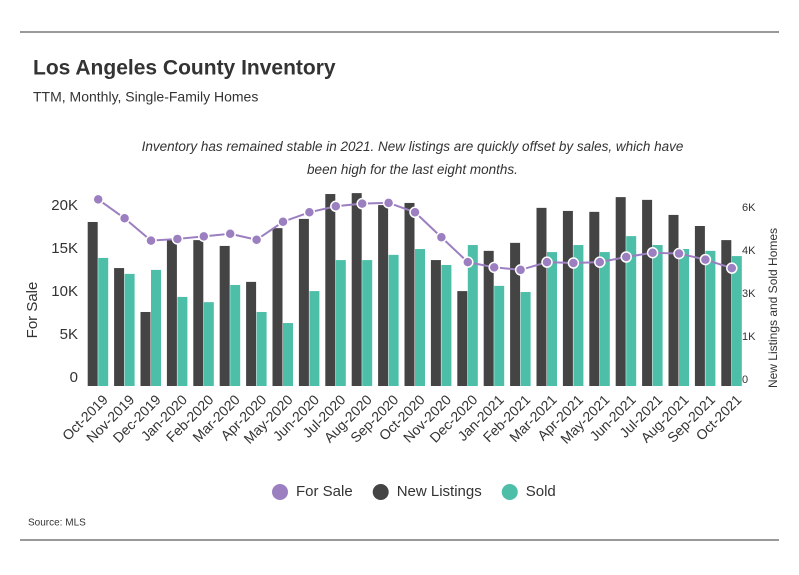 The height and width of the screenshot is (575, 799). Describe the element at coordinates (184, 68) in the screenshot. I see `chart-title: Los Angeles County Inventory` at that location.